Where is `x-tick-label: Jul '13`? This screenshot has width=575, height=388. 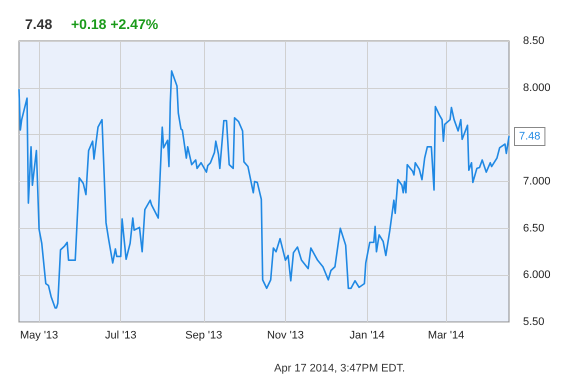
x-tick-label: Jul '13 is located at coordinates (120, 336).